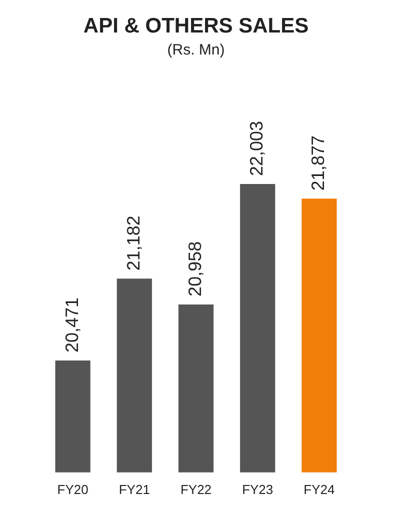 The height and width of the screenshot is (516, 400). I want to click on x-tick-label: FY21, so click(134, 489).